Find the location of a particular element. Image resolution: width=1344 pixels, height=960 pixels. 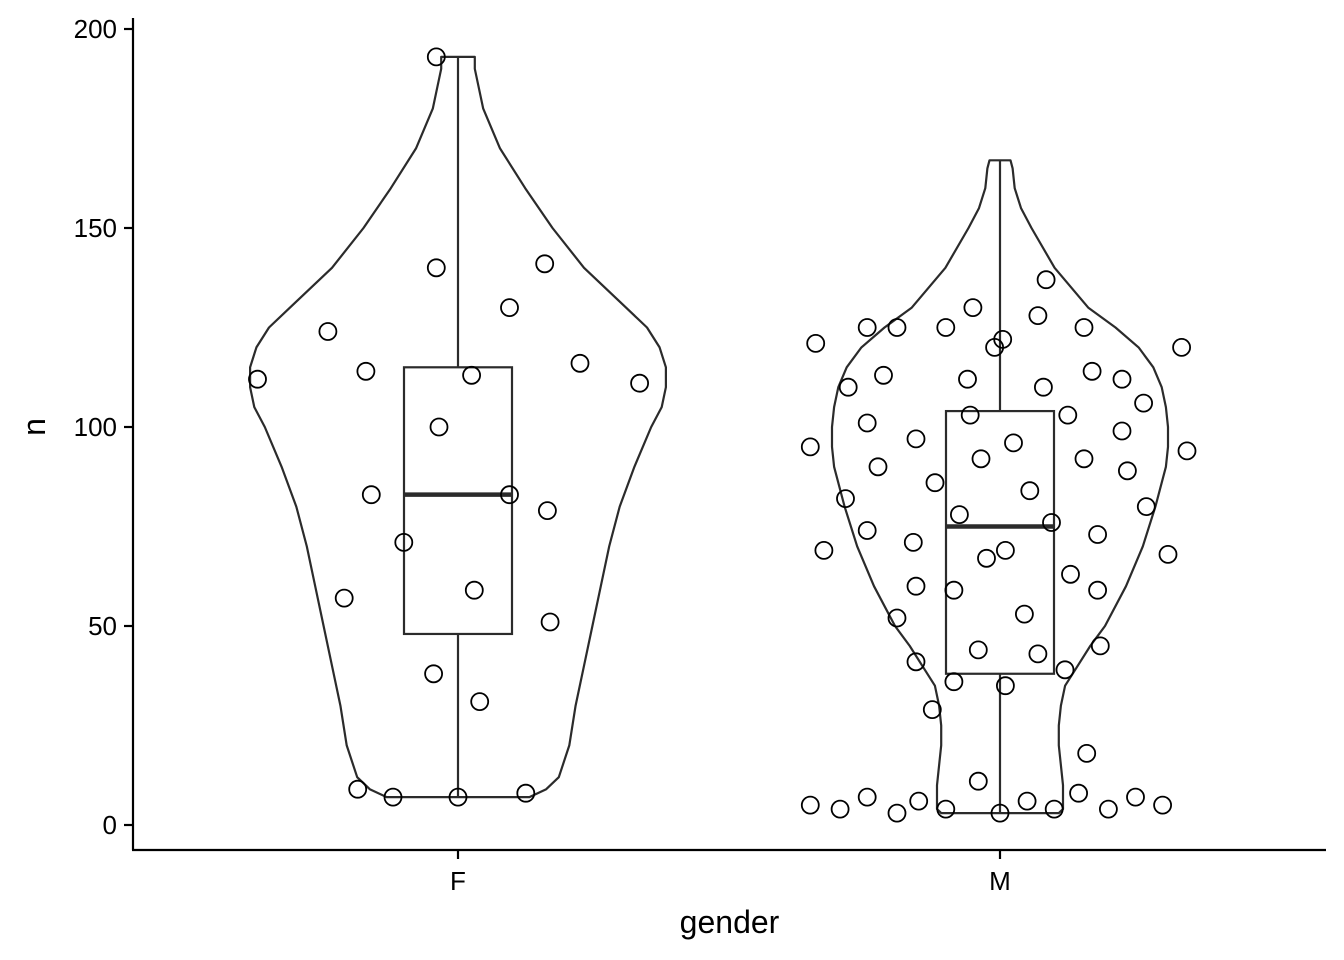

y-tick-label: 100 is located at coordinates (95, 427).